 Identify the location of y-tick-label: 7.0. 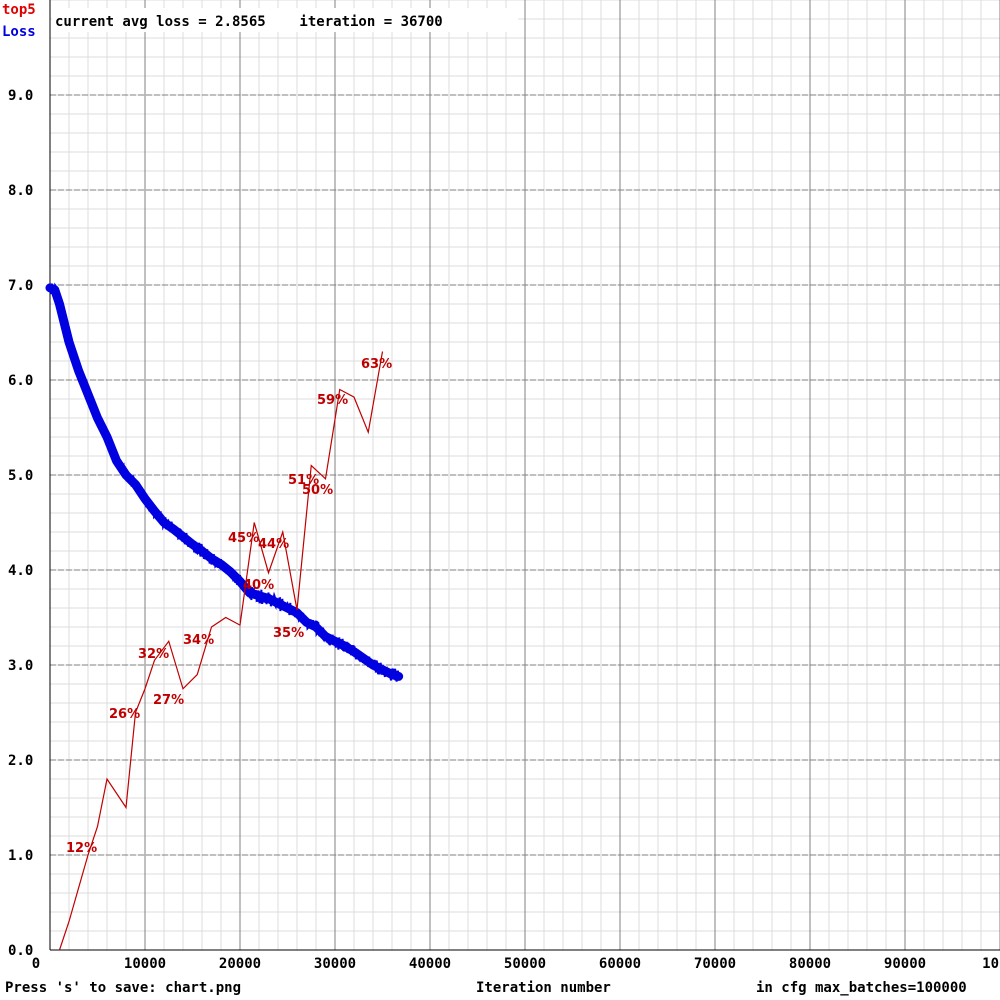
(20, 286).